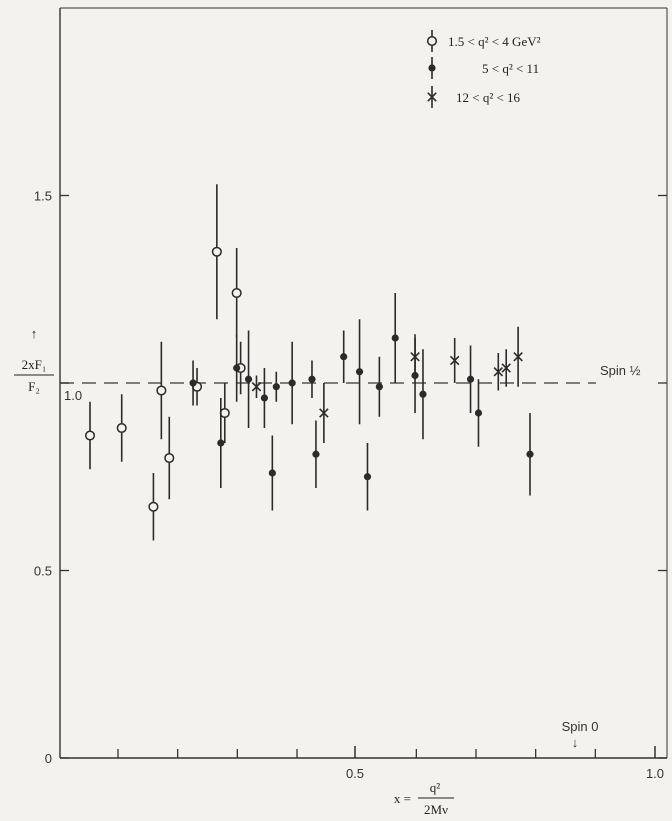 The height and width of the screenshot is (821, 672). I want to click on y-tick-label: 1.0, so click(73, 395).